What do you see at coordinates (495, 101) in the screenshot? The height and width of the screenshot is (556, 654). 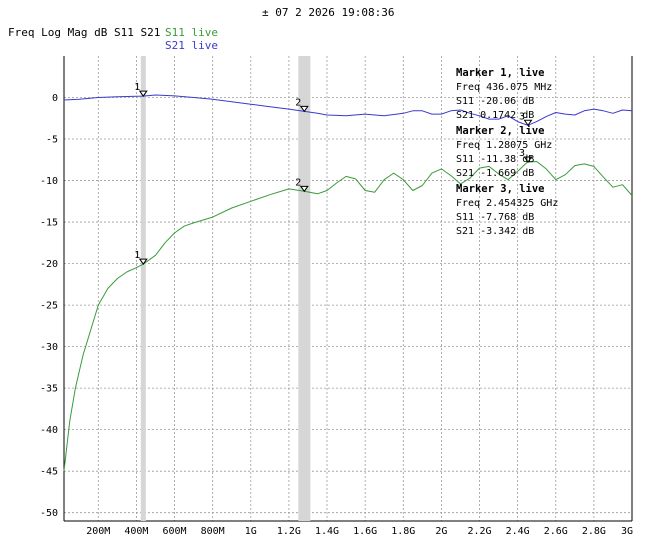 I see `marker-info-s11: S11 -20.06 dB` at bounding box center [495, 101].